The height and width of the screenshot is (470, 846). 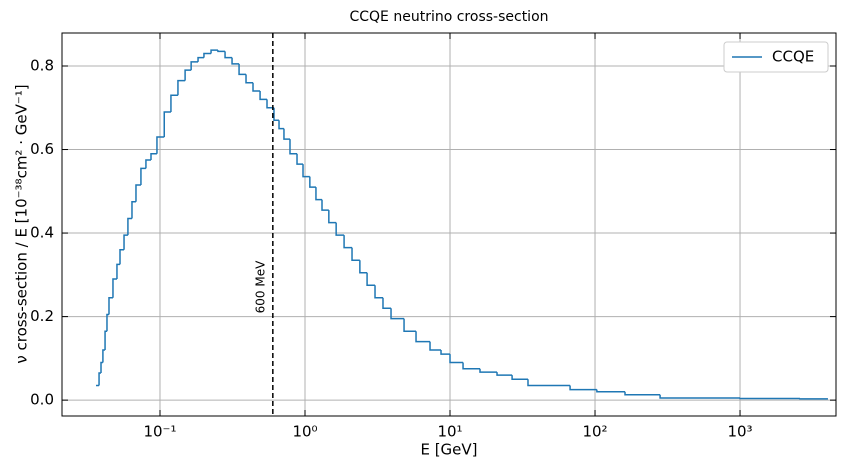 What do you see at coordinates (159, 432) in the screenshot?
I see `x-tick-label: 10⁻¹` at bounding box center [159, 432].